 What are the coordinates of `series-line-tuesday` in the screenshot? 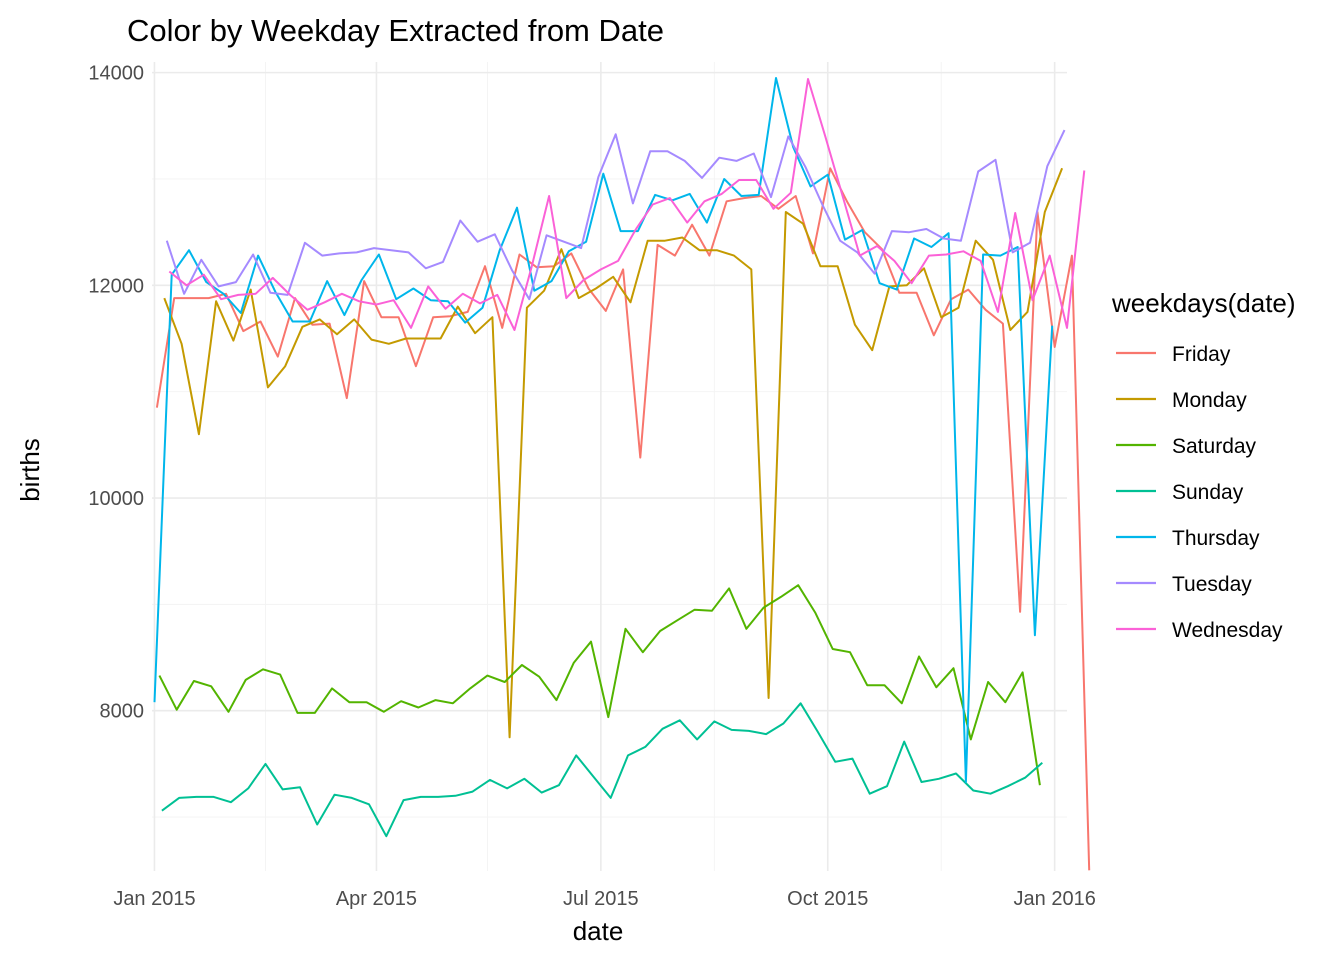 It's located at (615, 215).